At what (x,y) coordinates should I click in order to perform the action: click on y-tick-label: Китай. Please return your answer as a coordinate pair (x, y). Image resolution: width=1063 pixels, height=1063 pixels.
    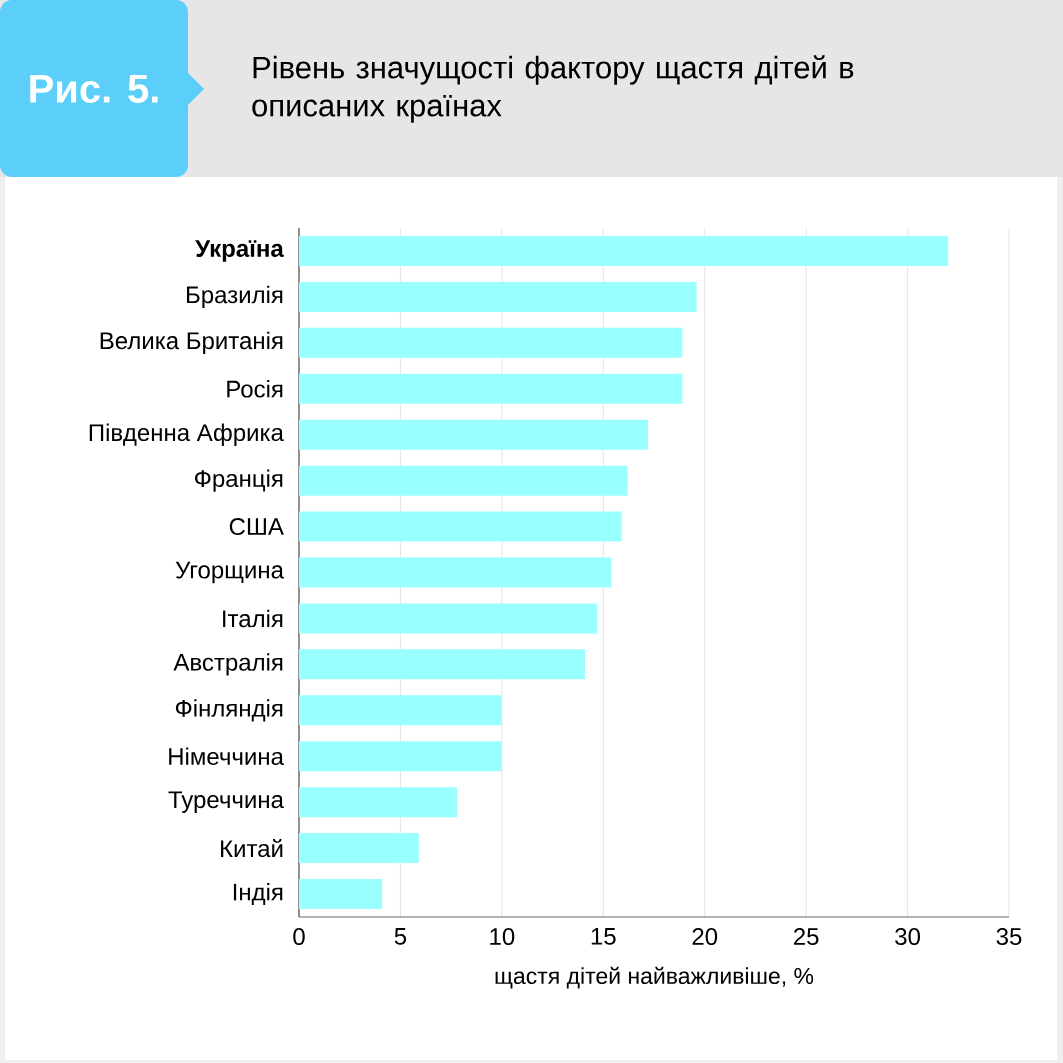
    Looking at the image, I should click on (252, 848).